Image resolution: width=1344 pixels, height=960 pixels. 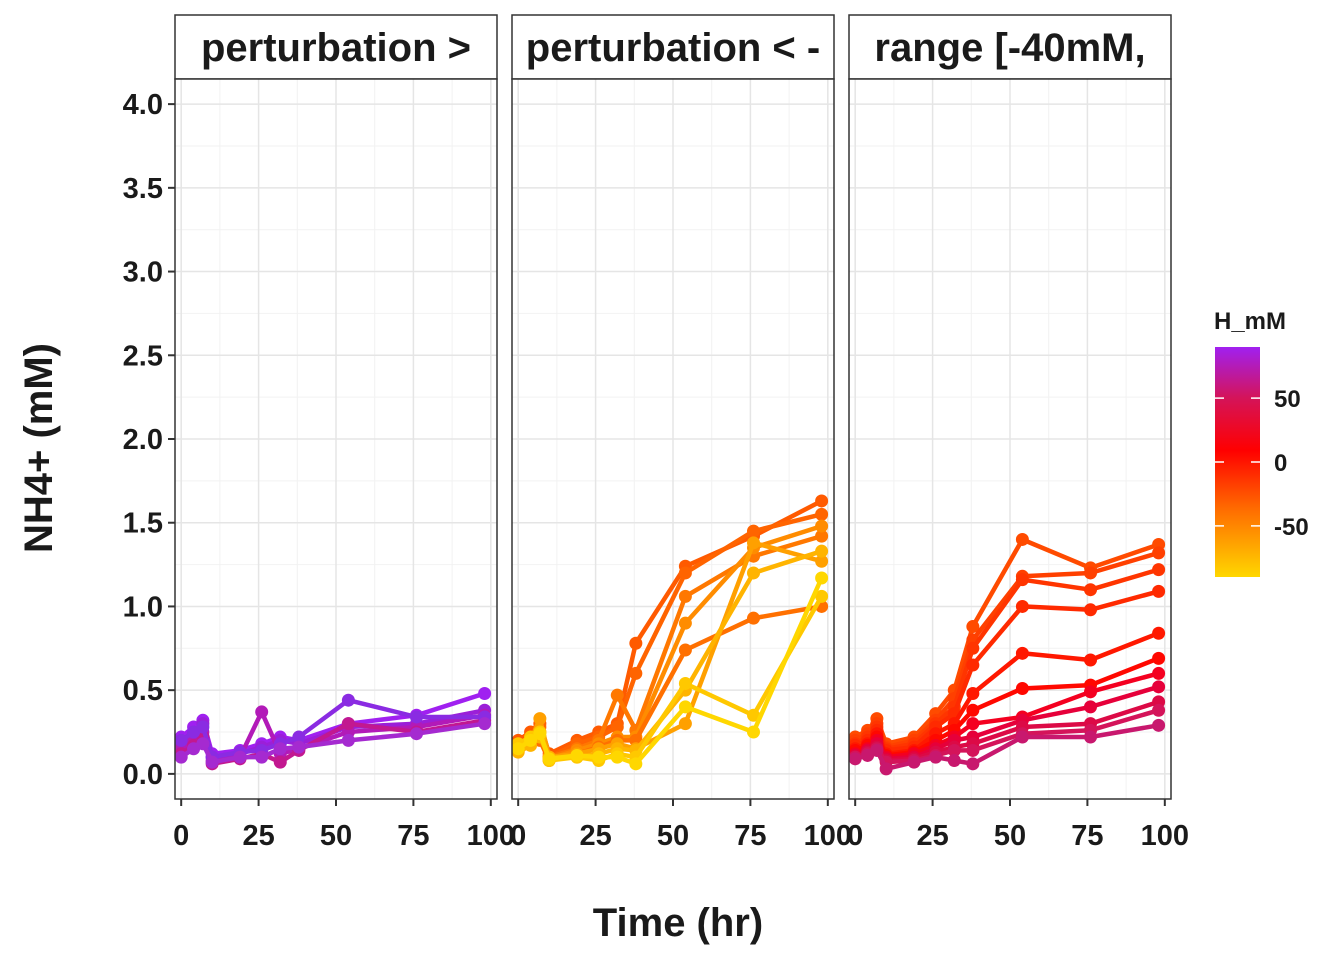 What do you see at coordinates (1009, 48) in the screenshot?
I see `strip-label: range [-40mM,` at bounding box center [1009, 48].